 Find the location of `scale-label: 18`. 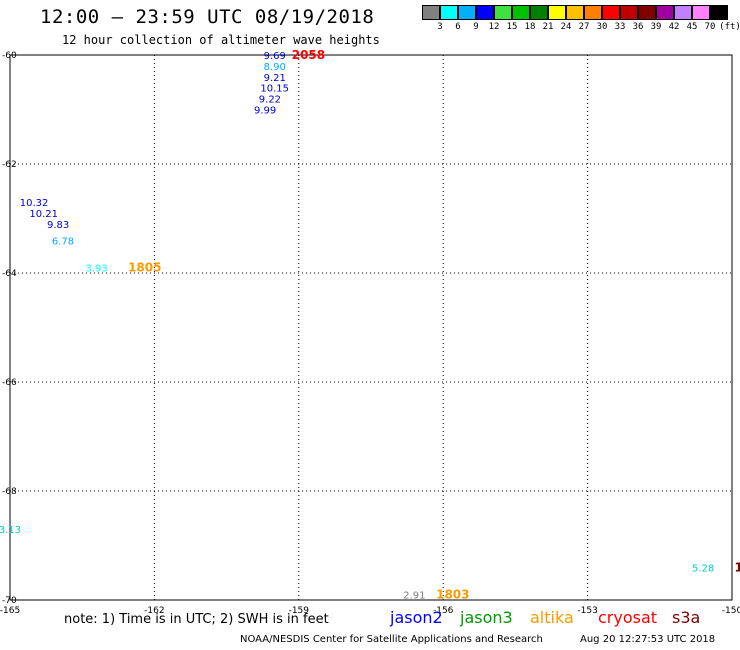

scale-label: 18 is located at coordinates (530, 27).